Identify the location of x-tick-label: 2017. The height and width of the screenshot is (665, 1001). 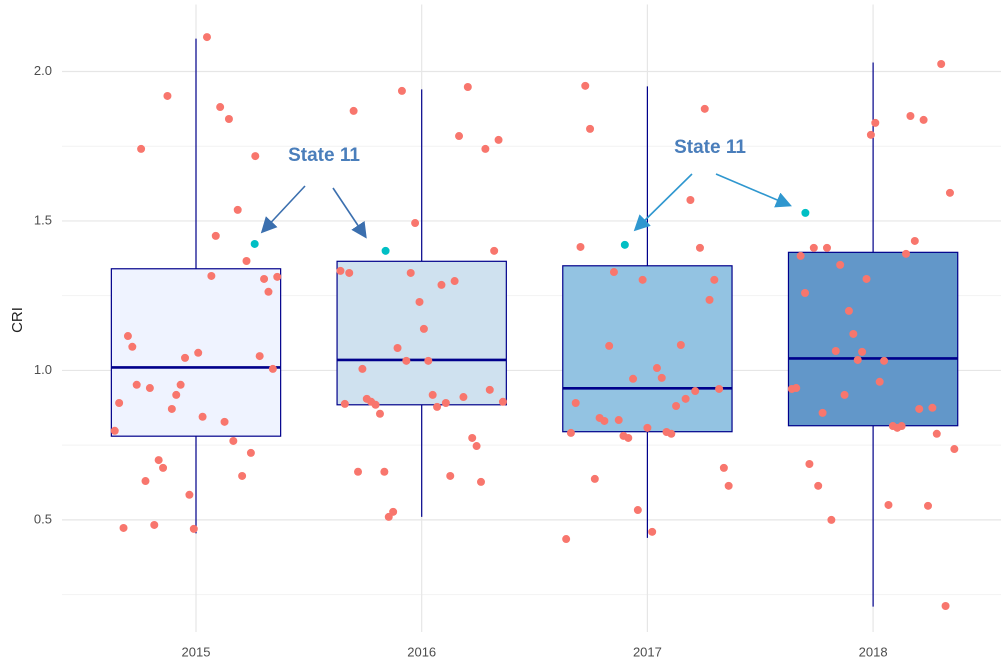
(647, 651).